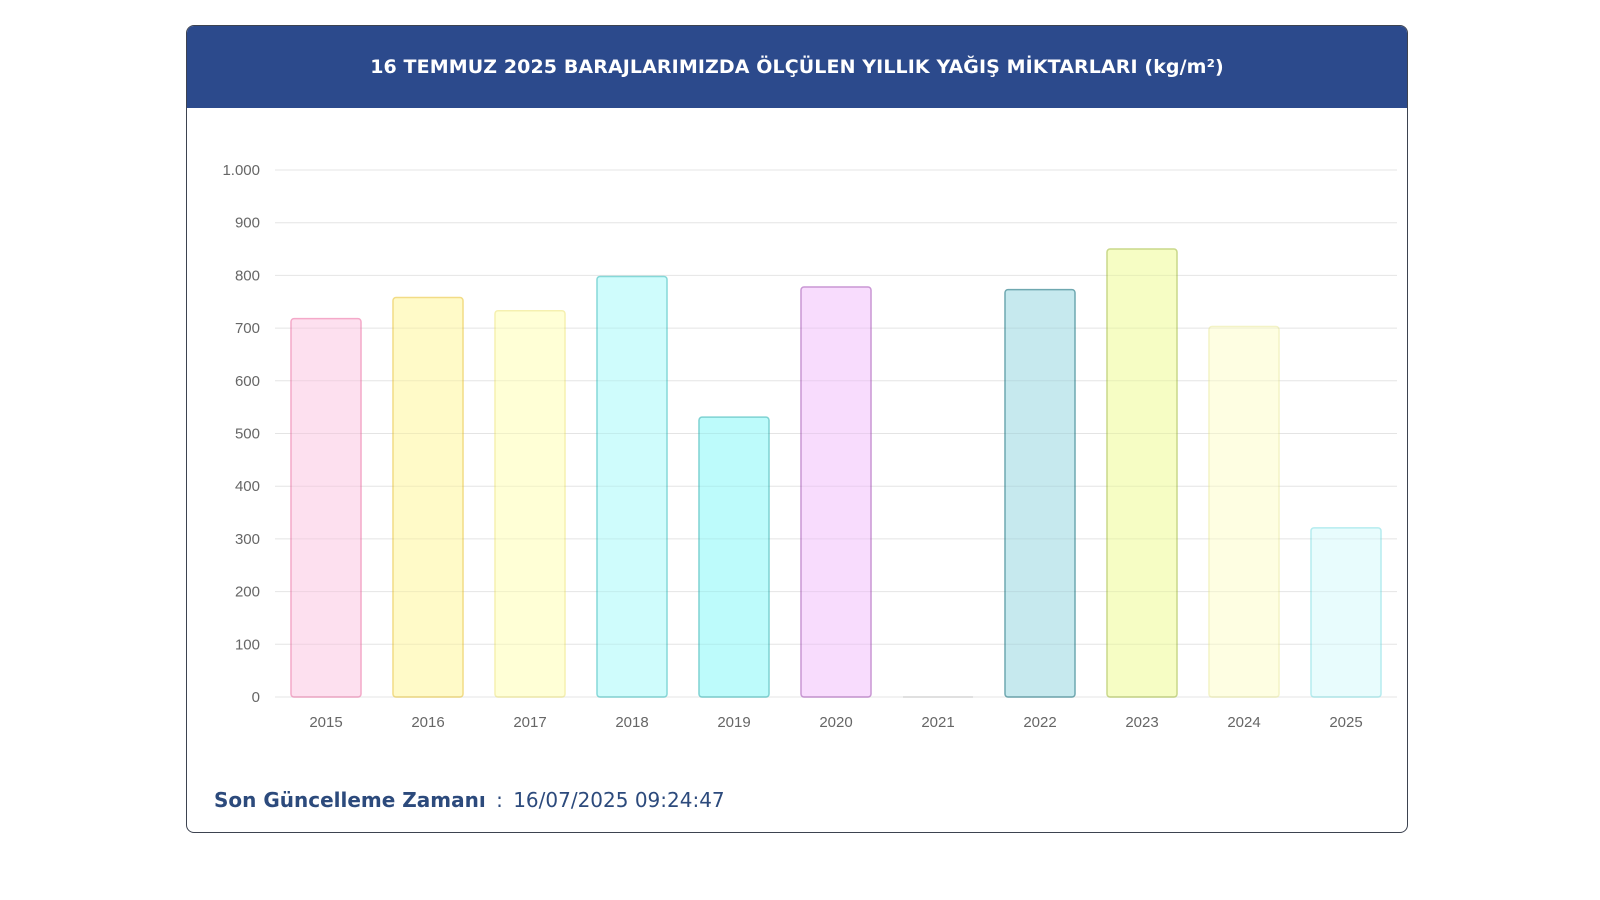 This screenshot has height=900, width=1600. Describe the element at coordinates (529, 722) in the screenshot. I see `x-tick-label: 2017` at that location.